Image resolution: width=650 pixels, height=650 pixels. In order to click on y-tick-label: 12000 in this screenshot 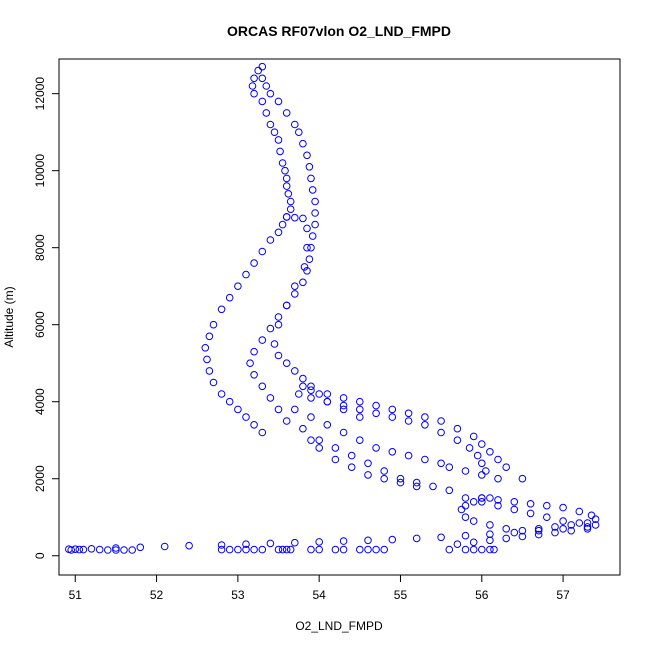, I will do `click(40, 94)`.